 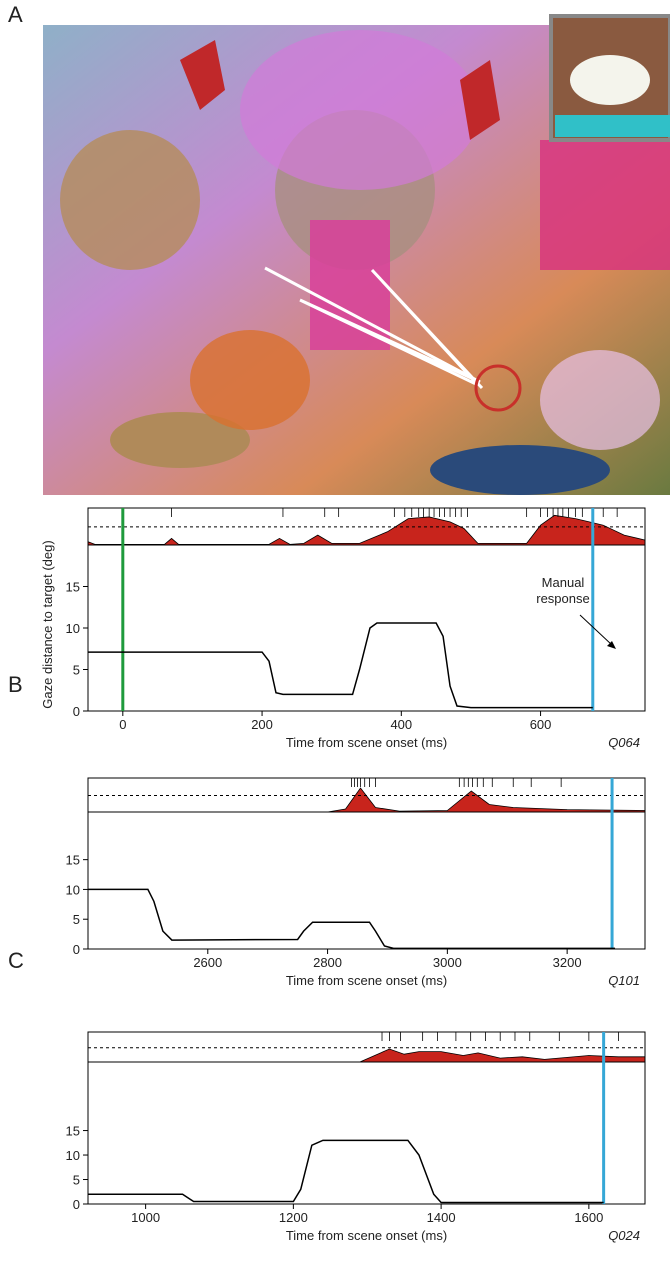 What do you see at coordinates (145, 1217) in the screenshot?
I see `x-tick-label: 1000` at bounding box center [145, 1217].